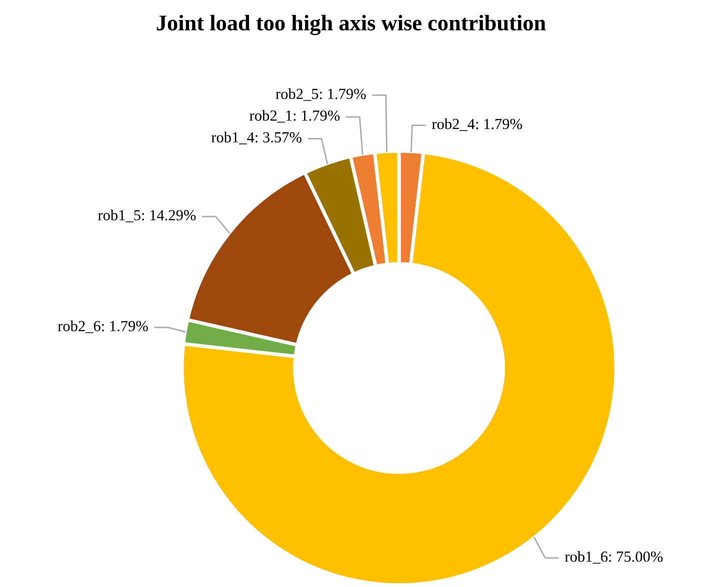  Describe the element at coordinates (256, 138) in the screenshot. I see `slice-label: rob1_4: 3.57%` at that location.